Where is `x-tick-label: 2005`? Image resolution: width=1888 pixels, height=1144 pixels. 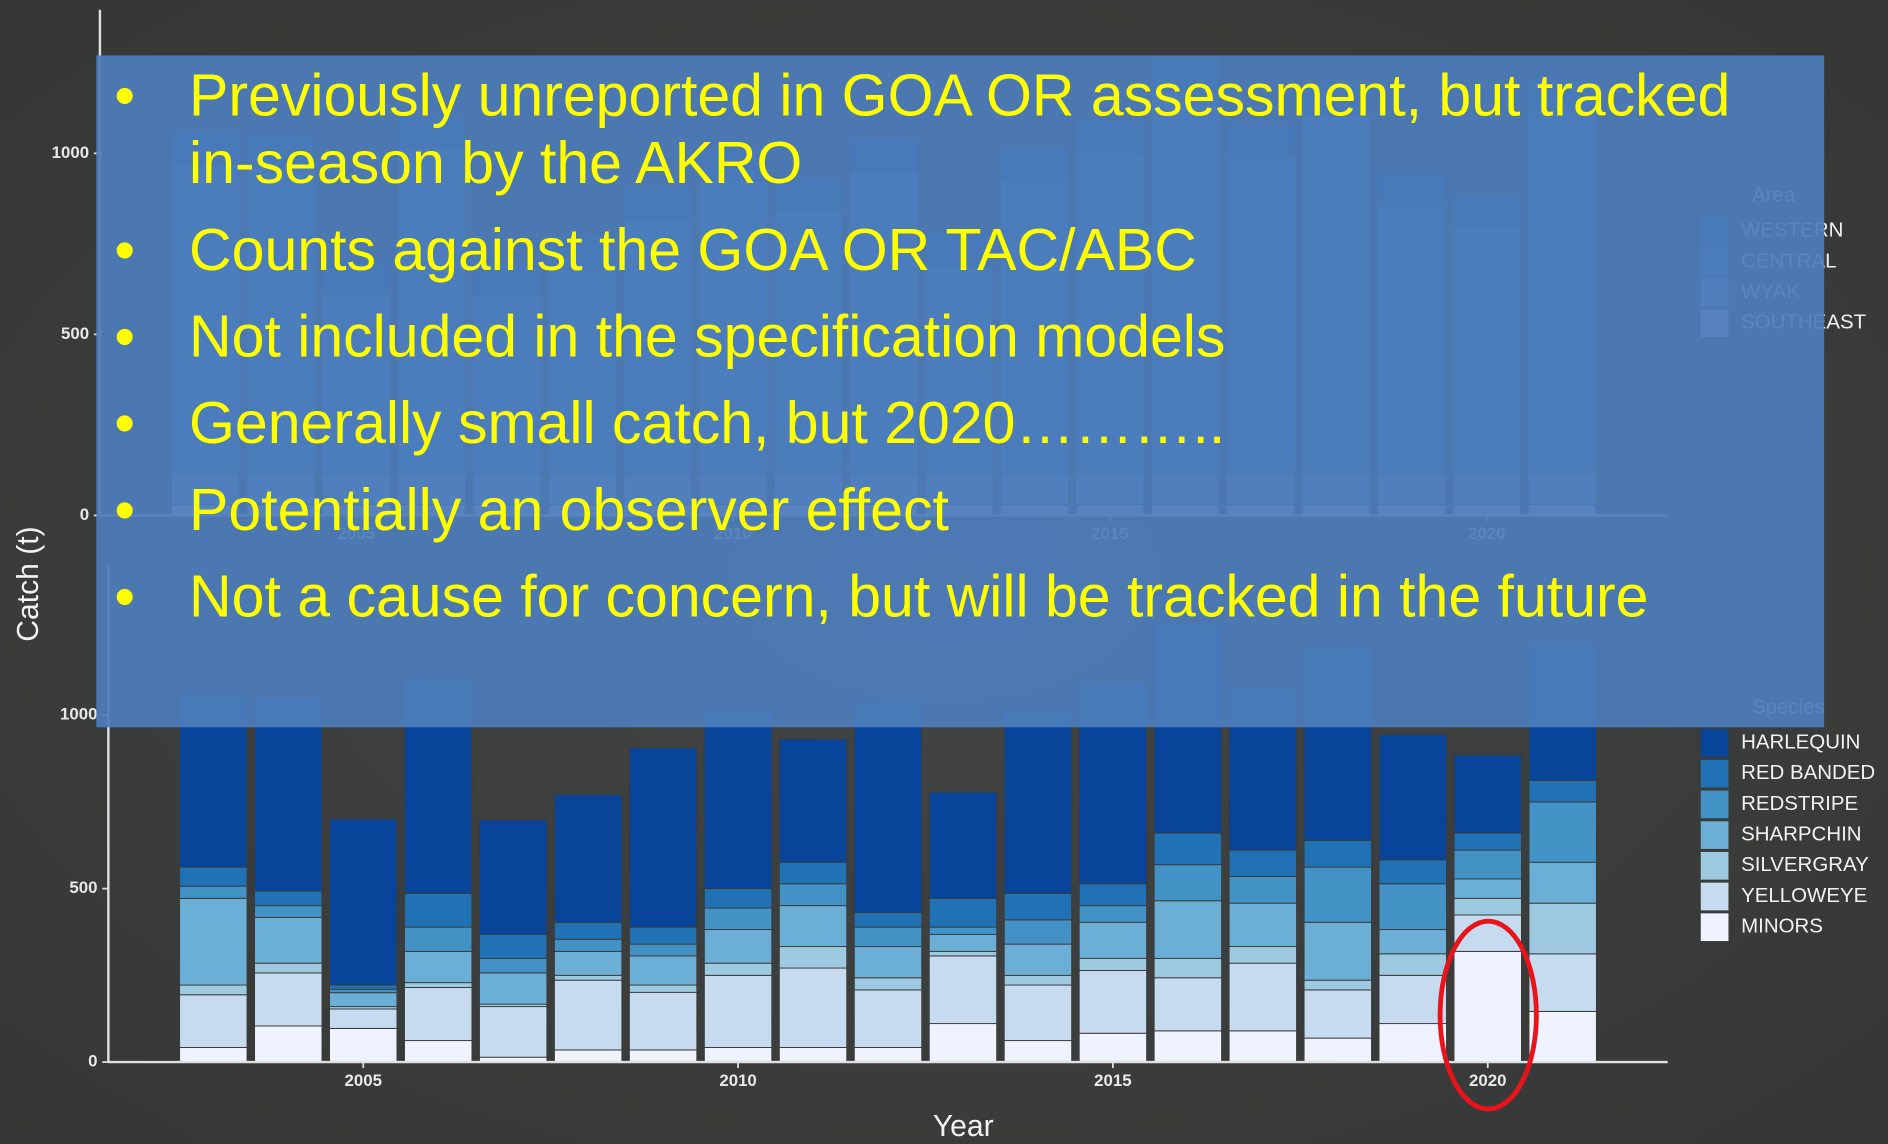
x-tick-label: 2005 is located at coordinates (363, 1080).